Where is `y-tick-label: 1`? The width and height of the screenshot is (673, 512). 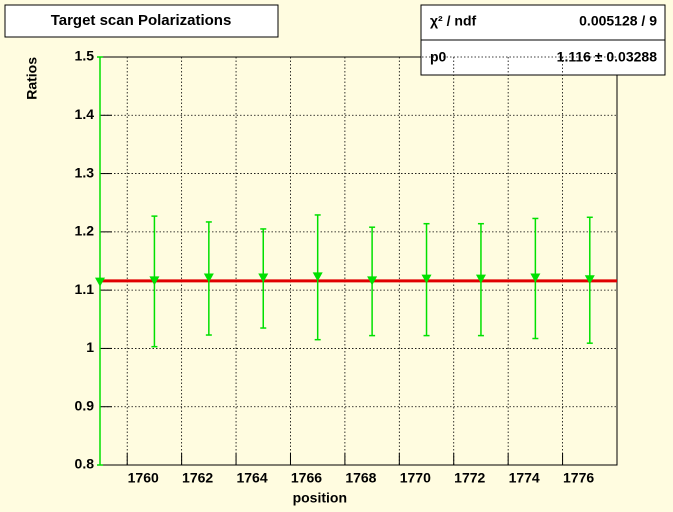 y-tick-label: 1 is located at coordinates (90, 347).